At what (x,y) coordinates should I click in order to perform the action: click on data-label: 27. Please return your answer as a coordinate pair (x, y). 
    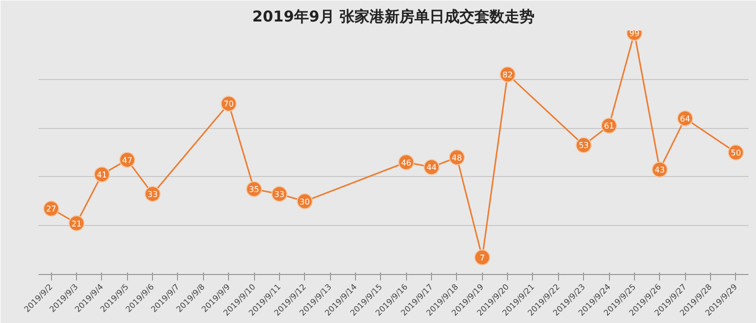
    Looking at the image, I should click on (51, 209).